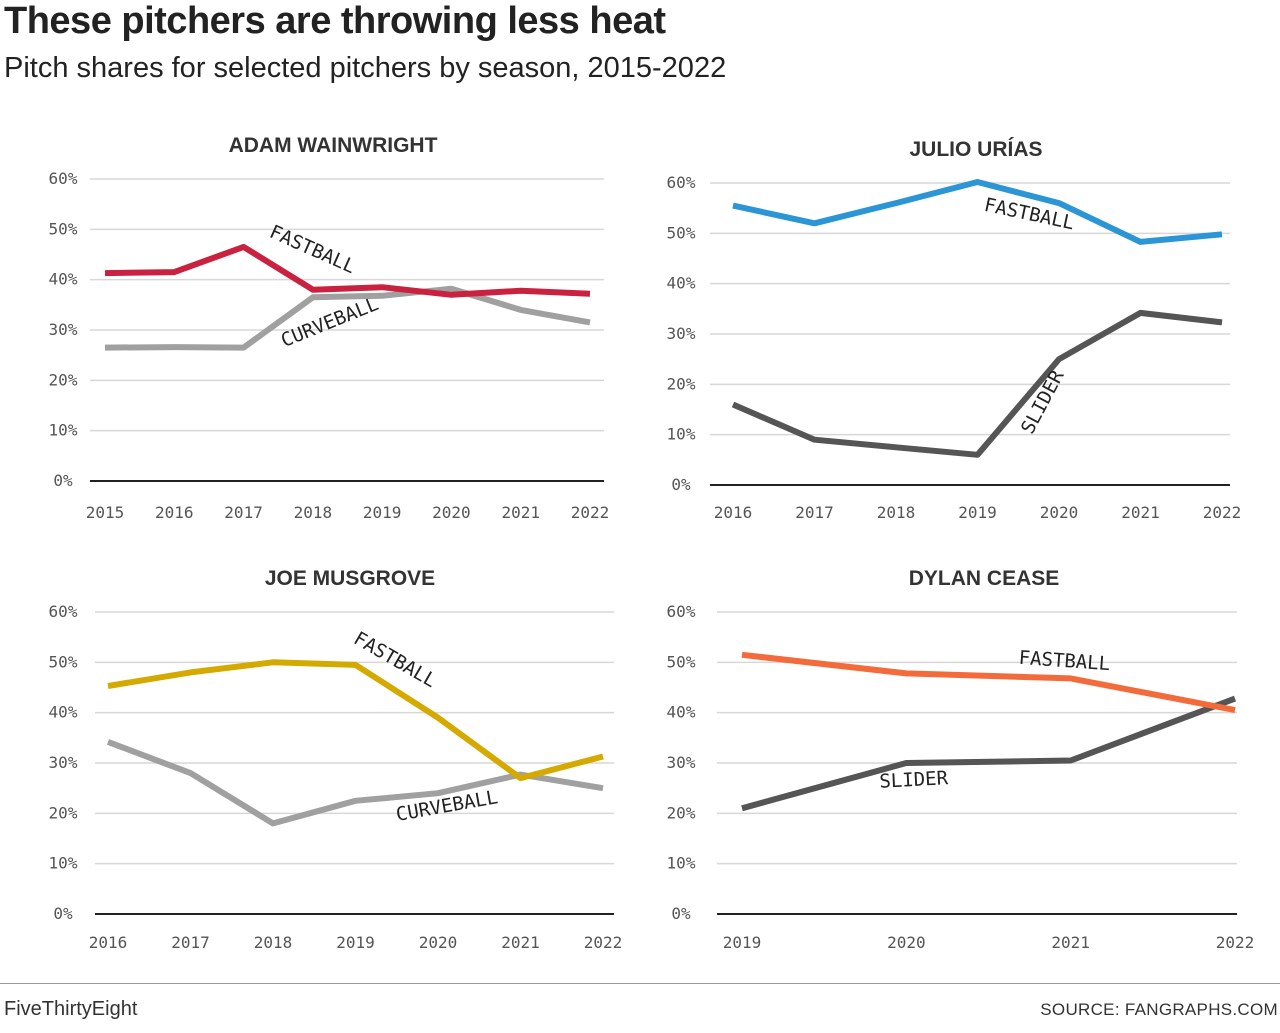 The image size is (1280, 1033). Describe the element at coordinates (335, 21) in the screenshot. I see `page-title: These pitchers are throwing less heat` at that location.